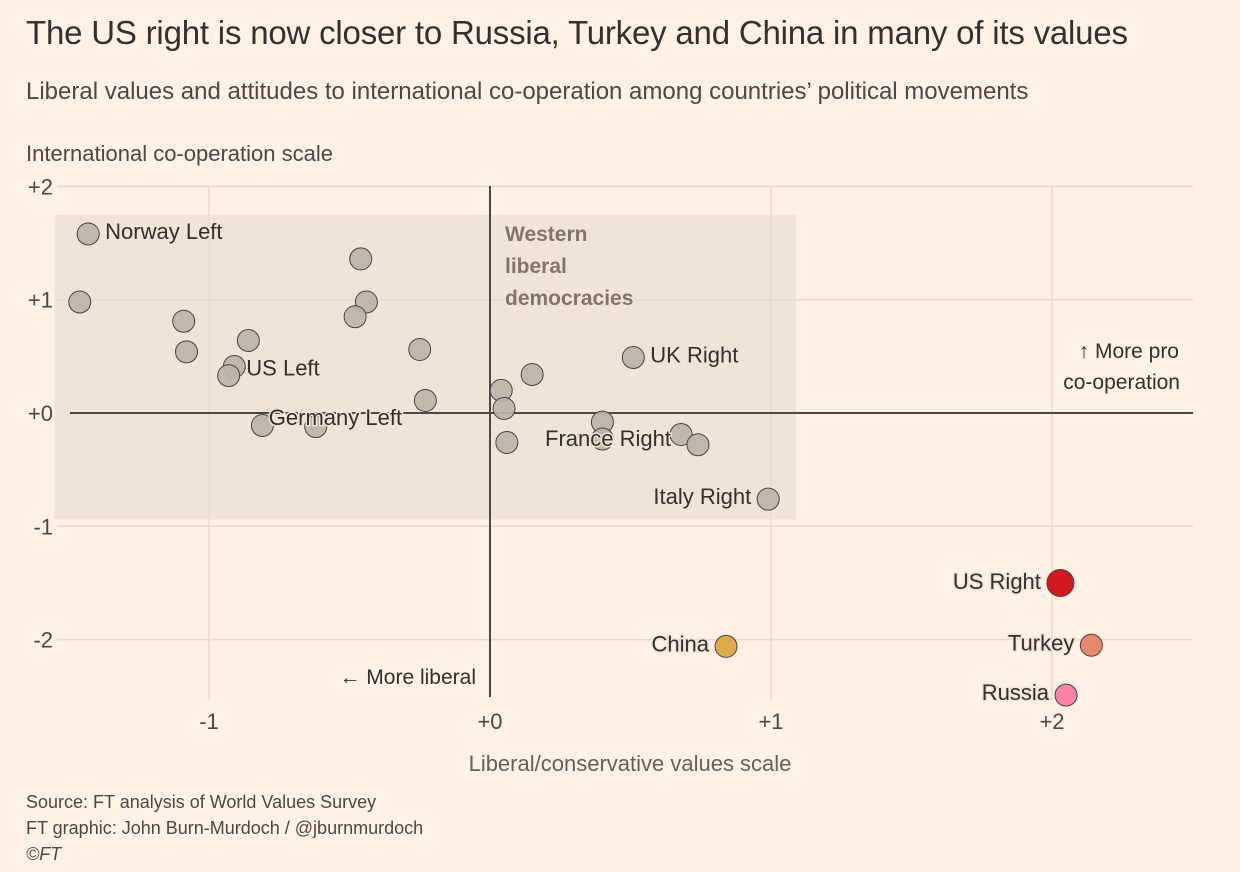  Describe the element at coordinates (1129, 351) in the screenshot. I see `more-cooperation-annotation: ↑ More pro` at that location.